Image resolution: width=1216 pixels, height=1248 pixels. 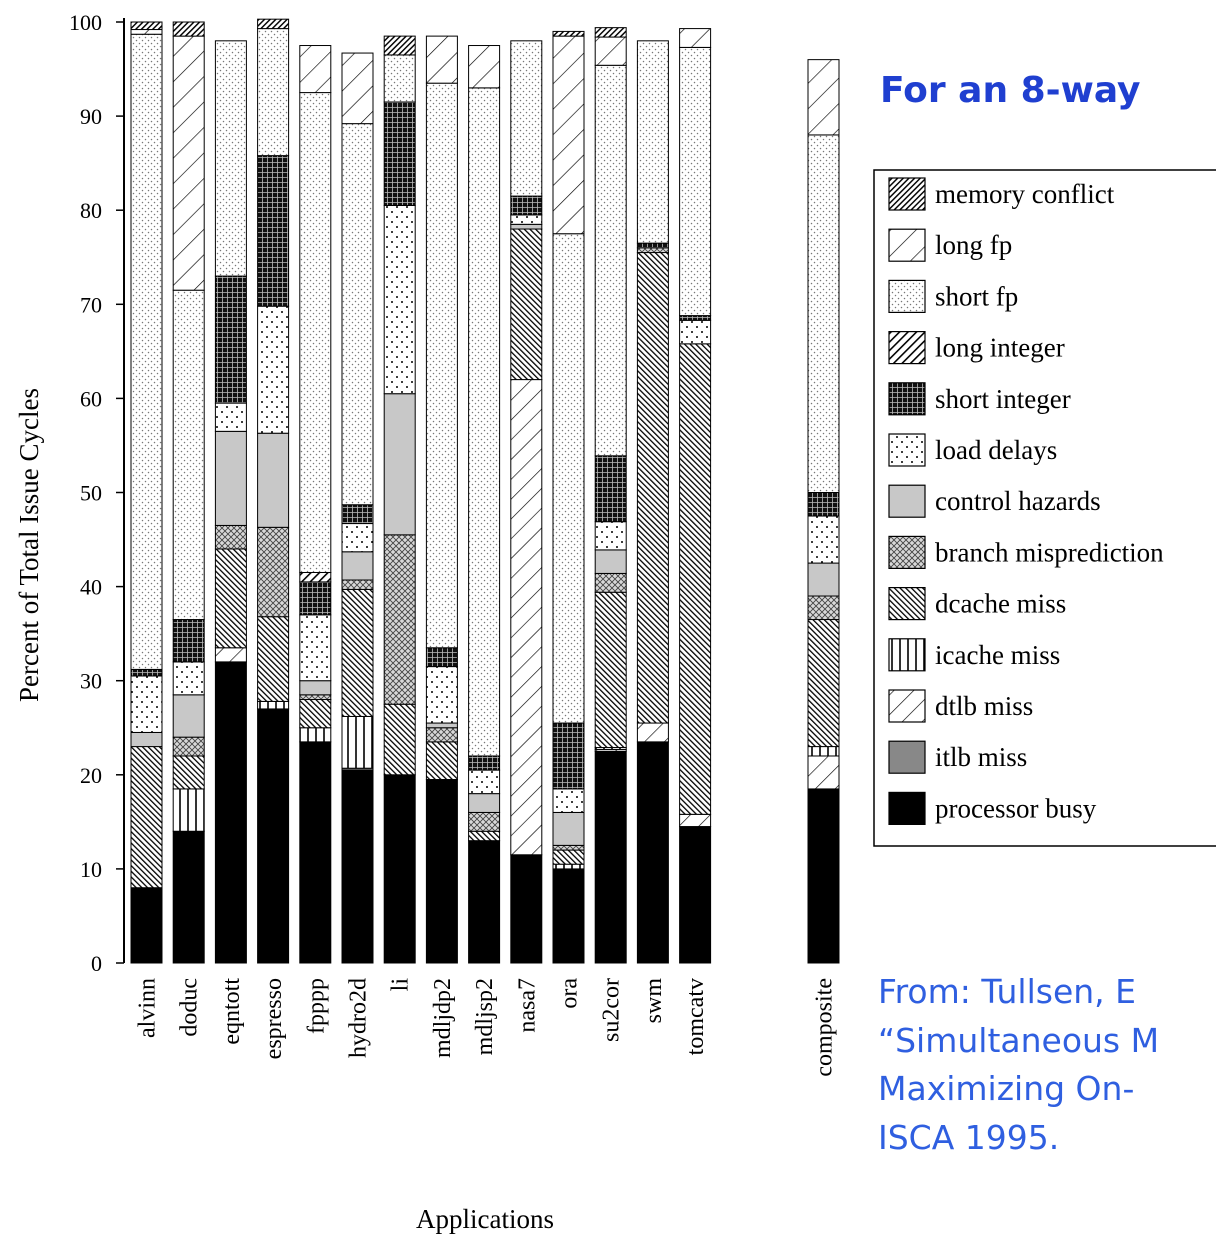 What do you see at coordinates (188, 163) in the screenshot?
I see `segment-doduc-long-fp` at bounding box center [188, 163].